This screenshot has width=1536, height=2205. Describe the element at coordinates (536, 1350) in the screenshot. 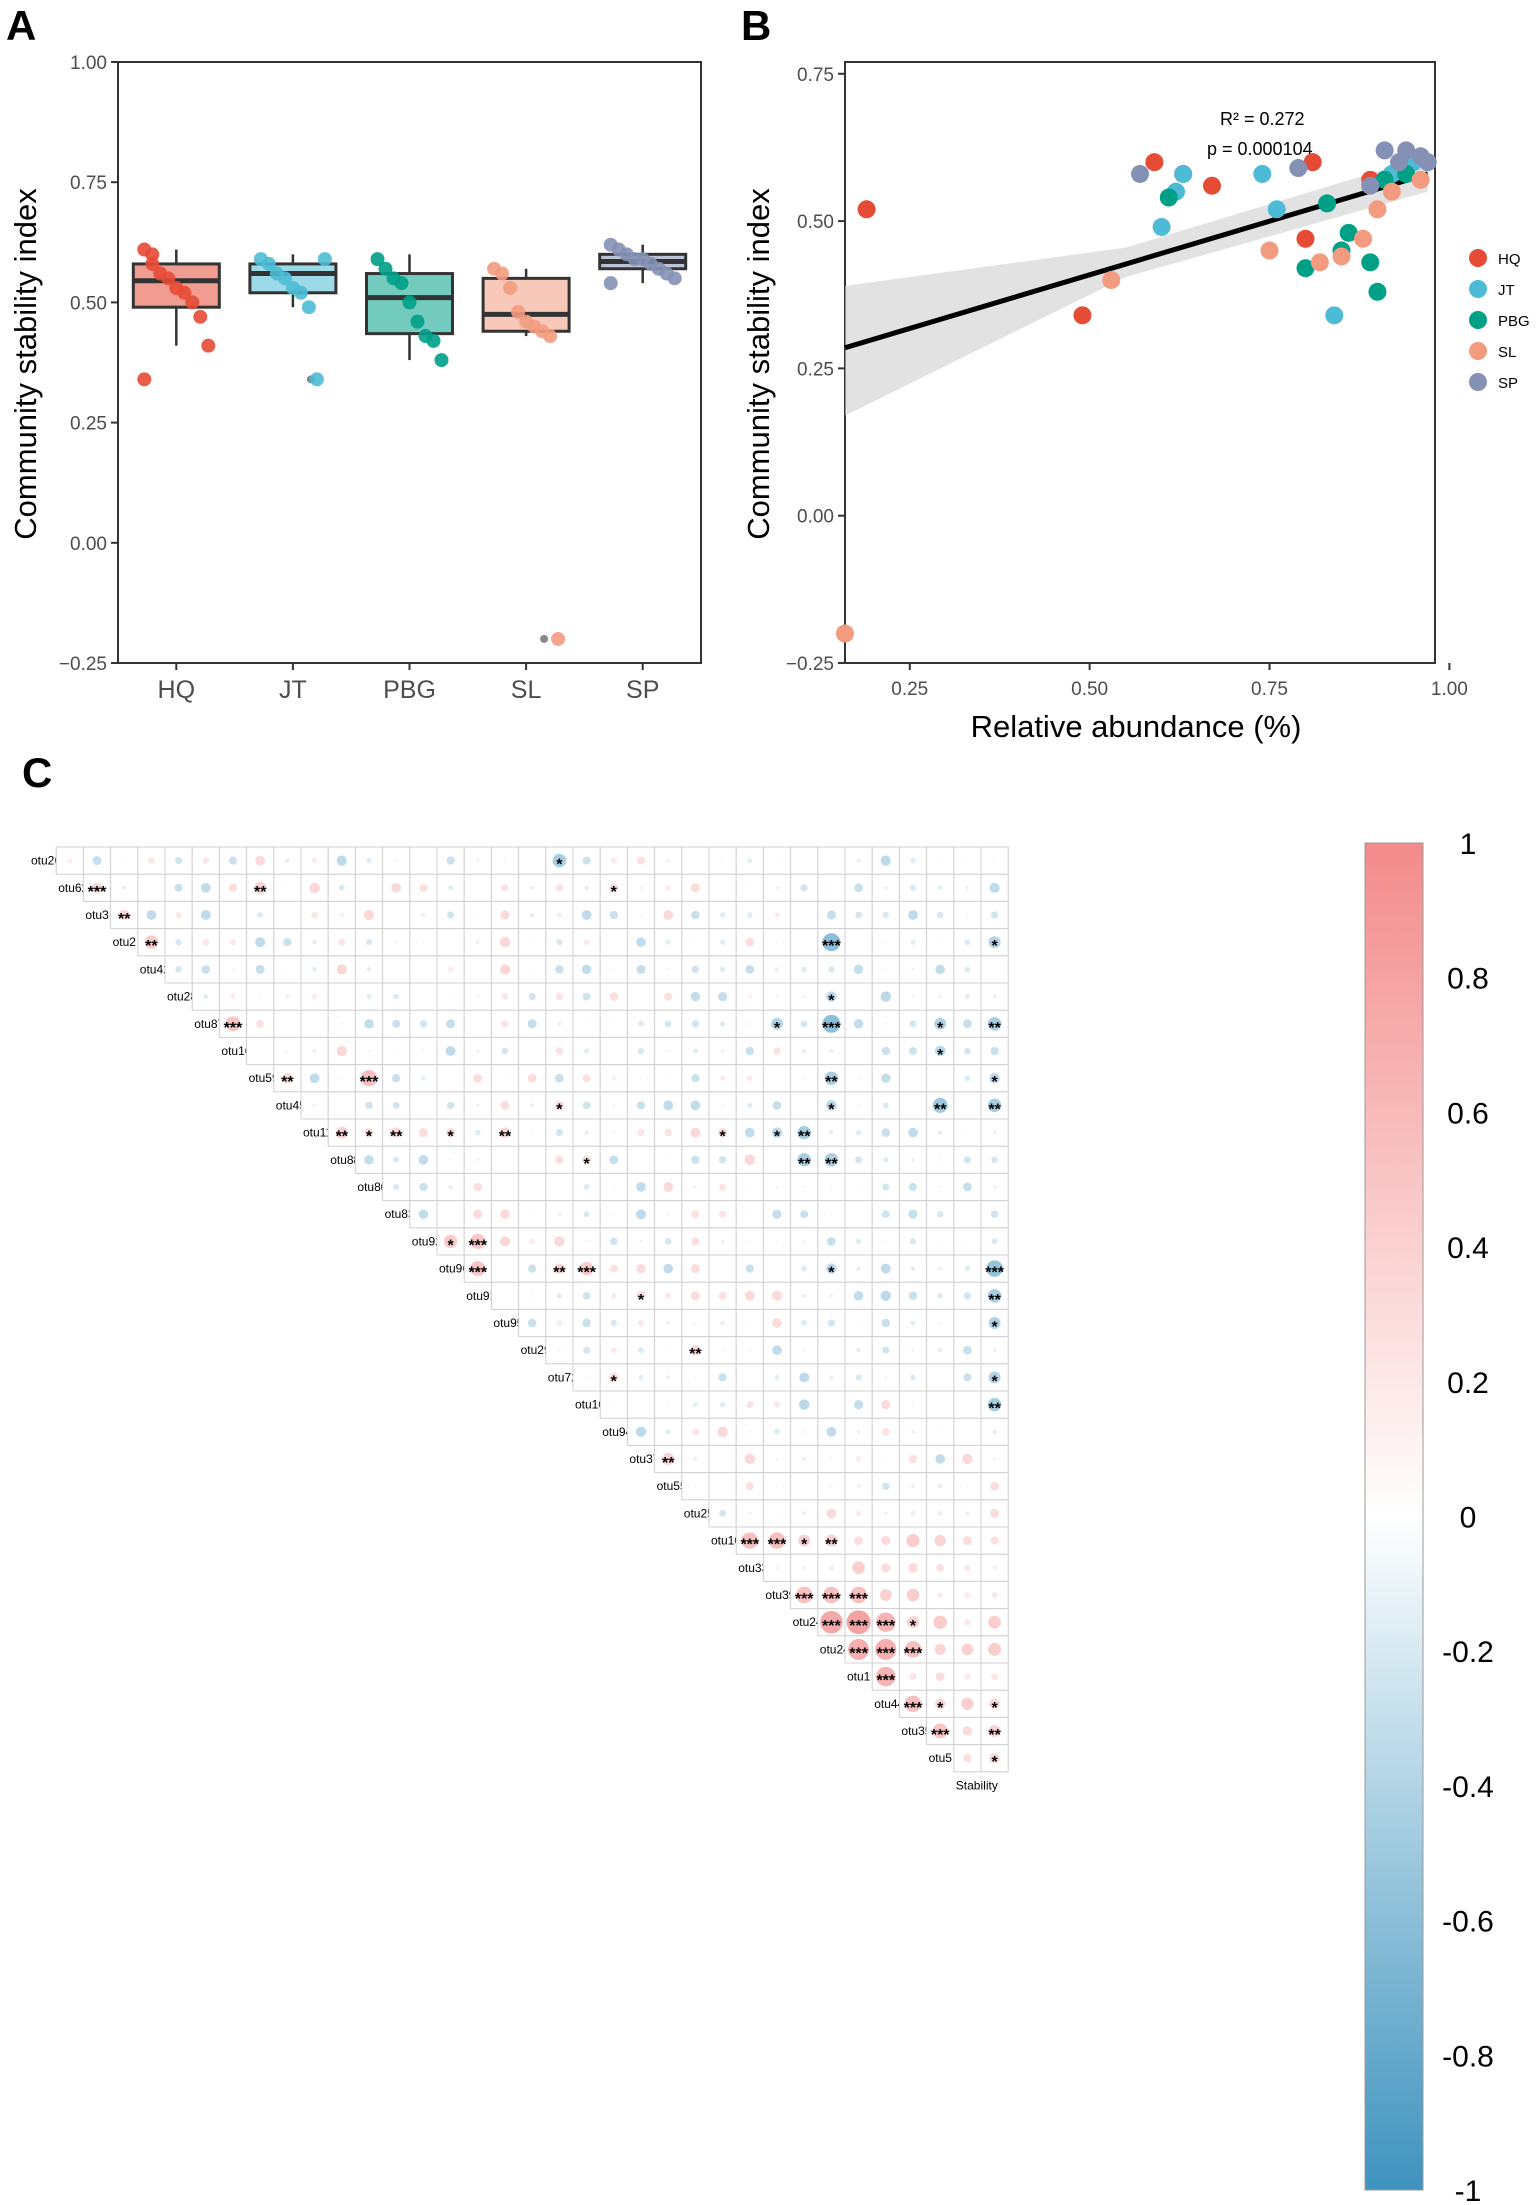

I see `otu-row-label: otu29` at that location.